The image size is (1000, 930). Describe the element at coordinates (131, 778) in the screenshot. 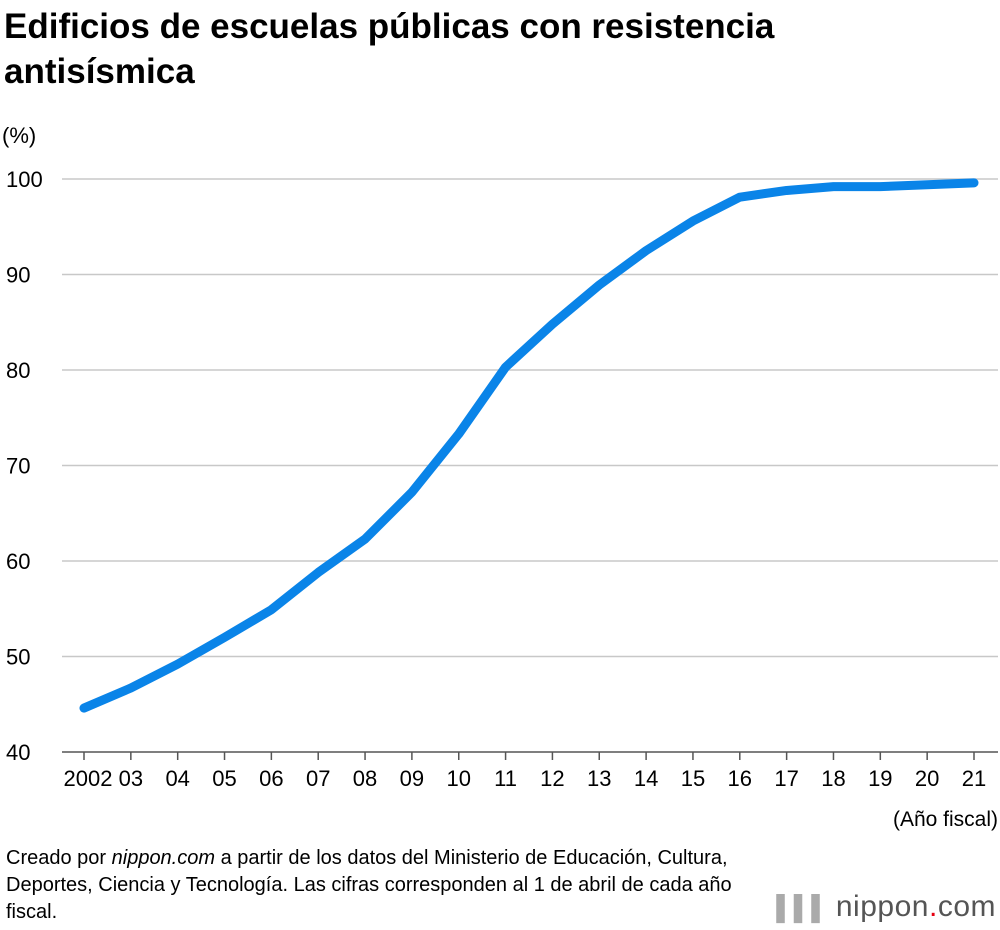

I see `x-tick-label: 03` at that location.